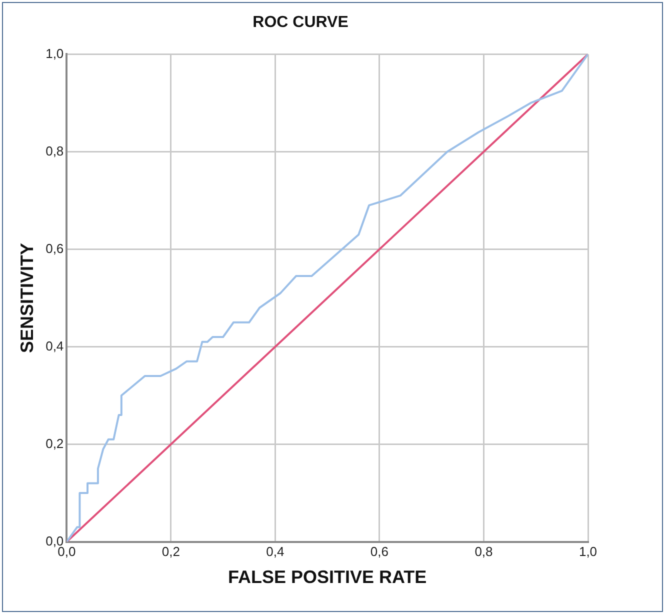 Image resolution: width=667 pixels, height=616 pixels. I want to click on x-axis-title: FALSE POSITIVE RATE, so click(327, 577).